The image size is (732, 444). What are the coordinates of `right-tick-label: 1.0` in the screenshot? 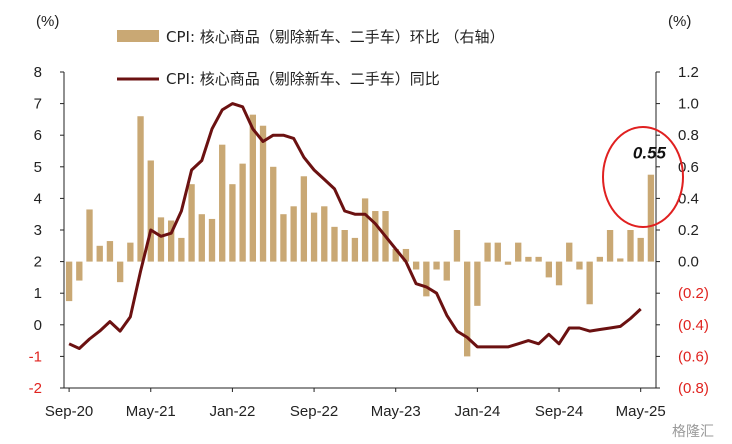 It's located at (688, 104).